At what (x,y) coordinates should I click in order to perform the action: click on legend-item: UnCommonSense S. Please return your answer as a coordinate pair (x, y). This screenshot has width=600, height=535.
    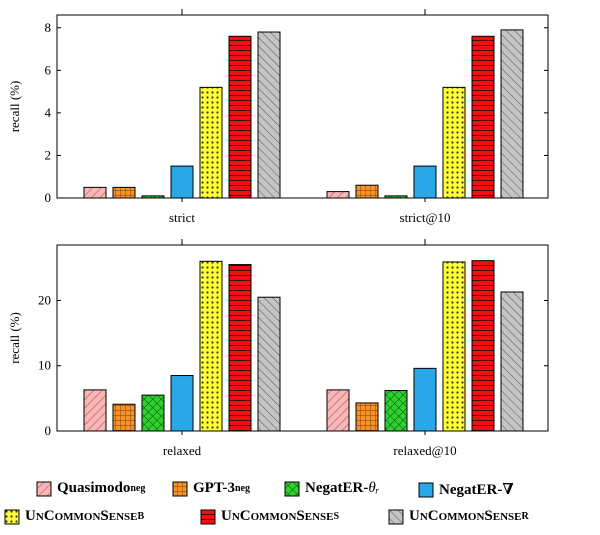
    Looking at the image, I should click on (269, 516).